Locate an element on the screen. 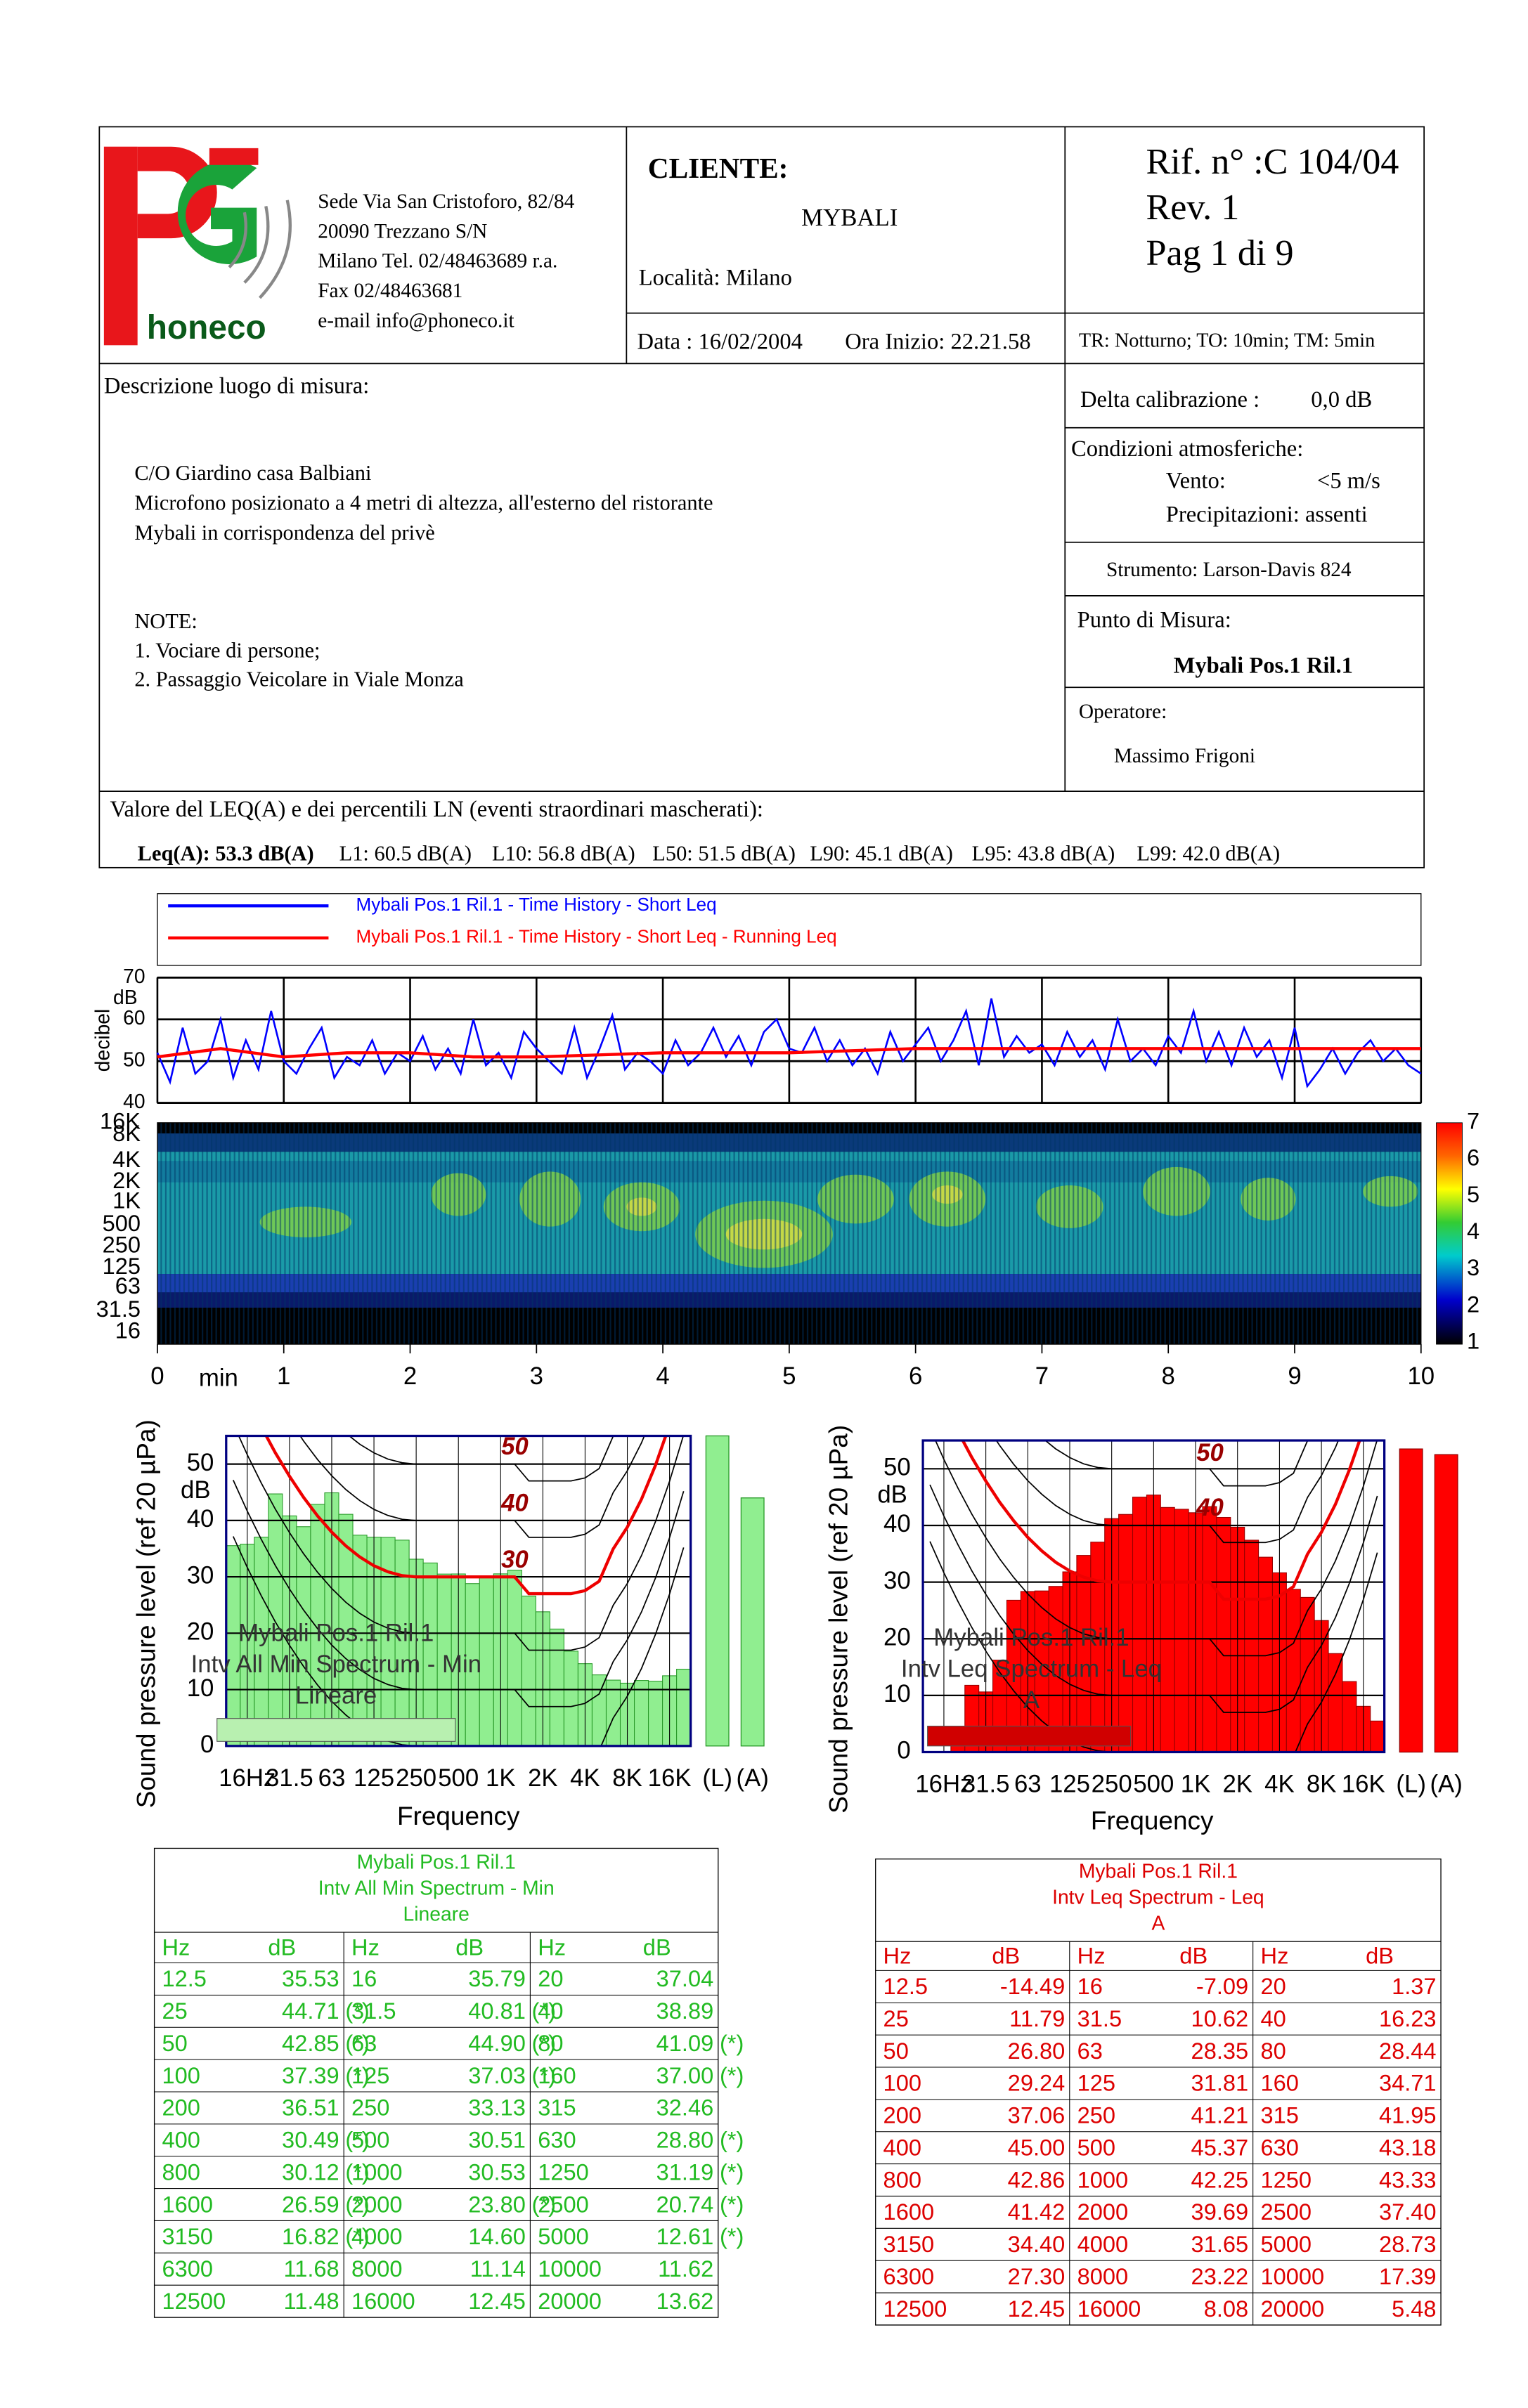 Image resolution: width=1528 pixels, height=2408 pixels. table-title: A is located at coordinates (1158, 1923).